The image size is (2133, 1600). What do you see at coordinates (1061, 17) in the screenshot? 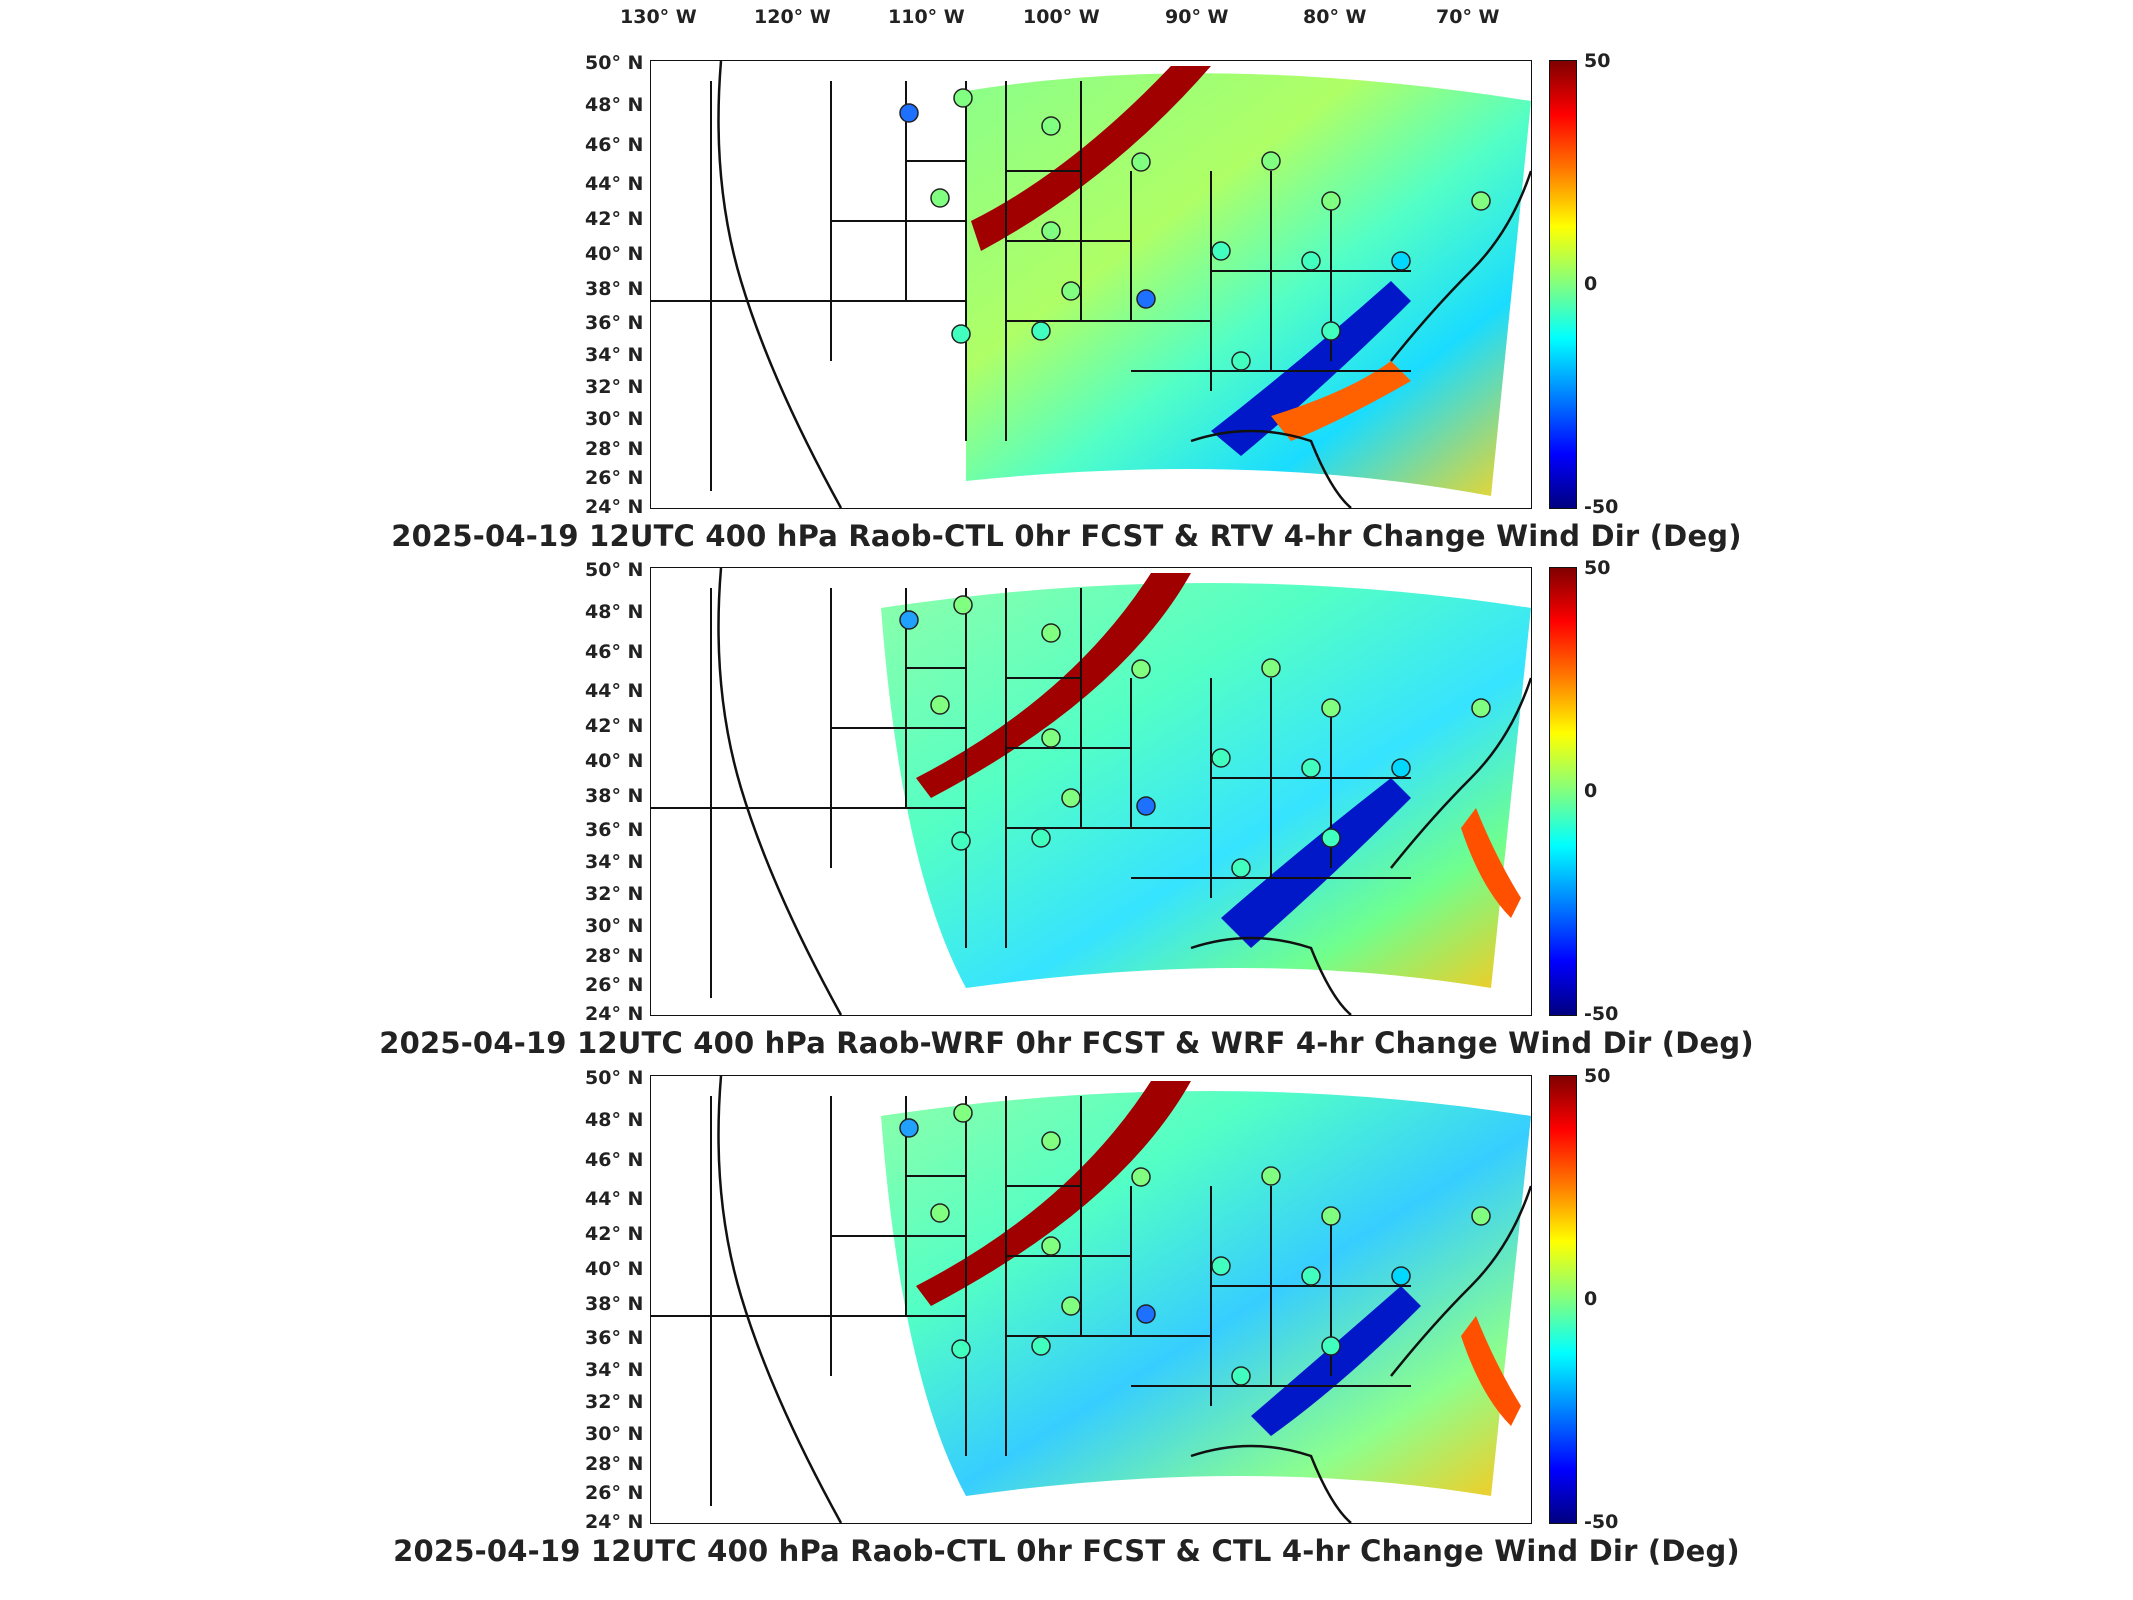
I see `lon-label: 100° W` at bounding box center [1061, 17].